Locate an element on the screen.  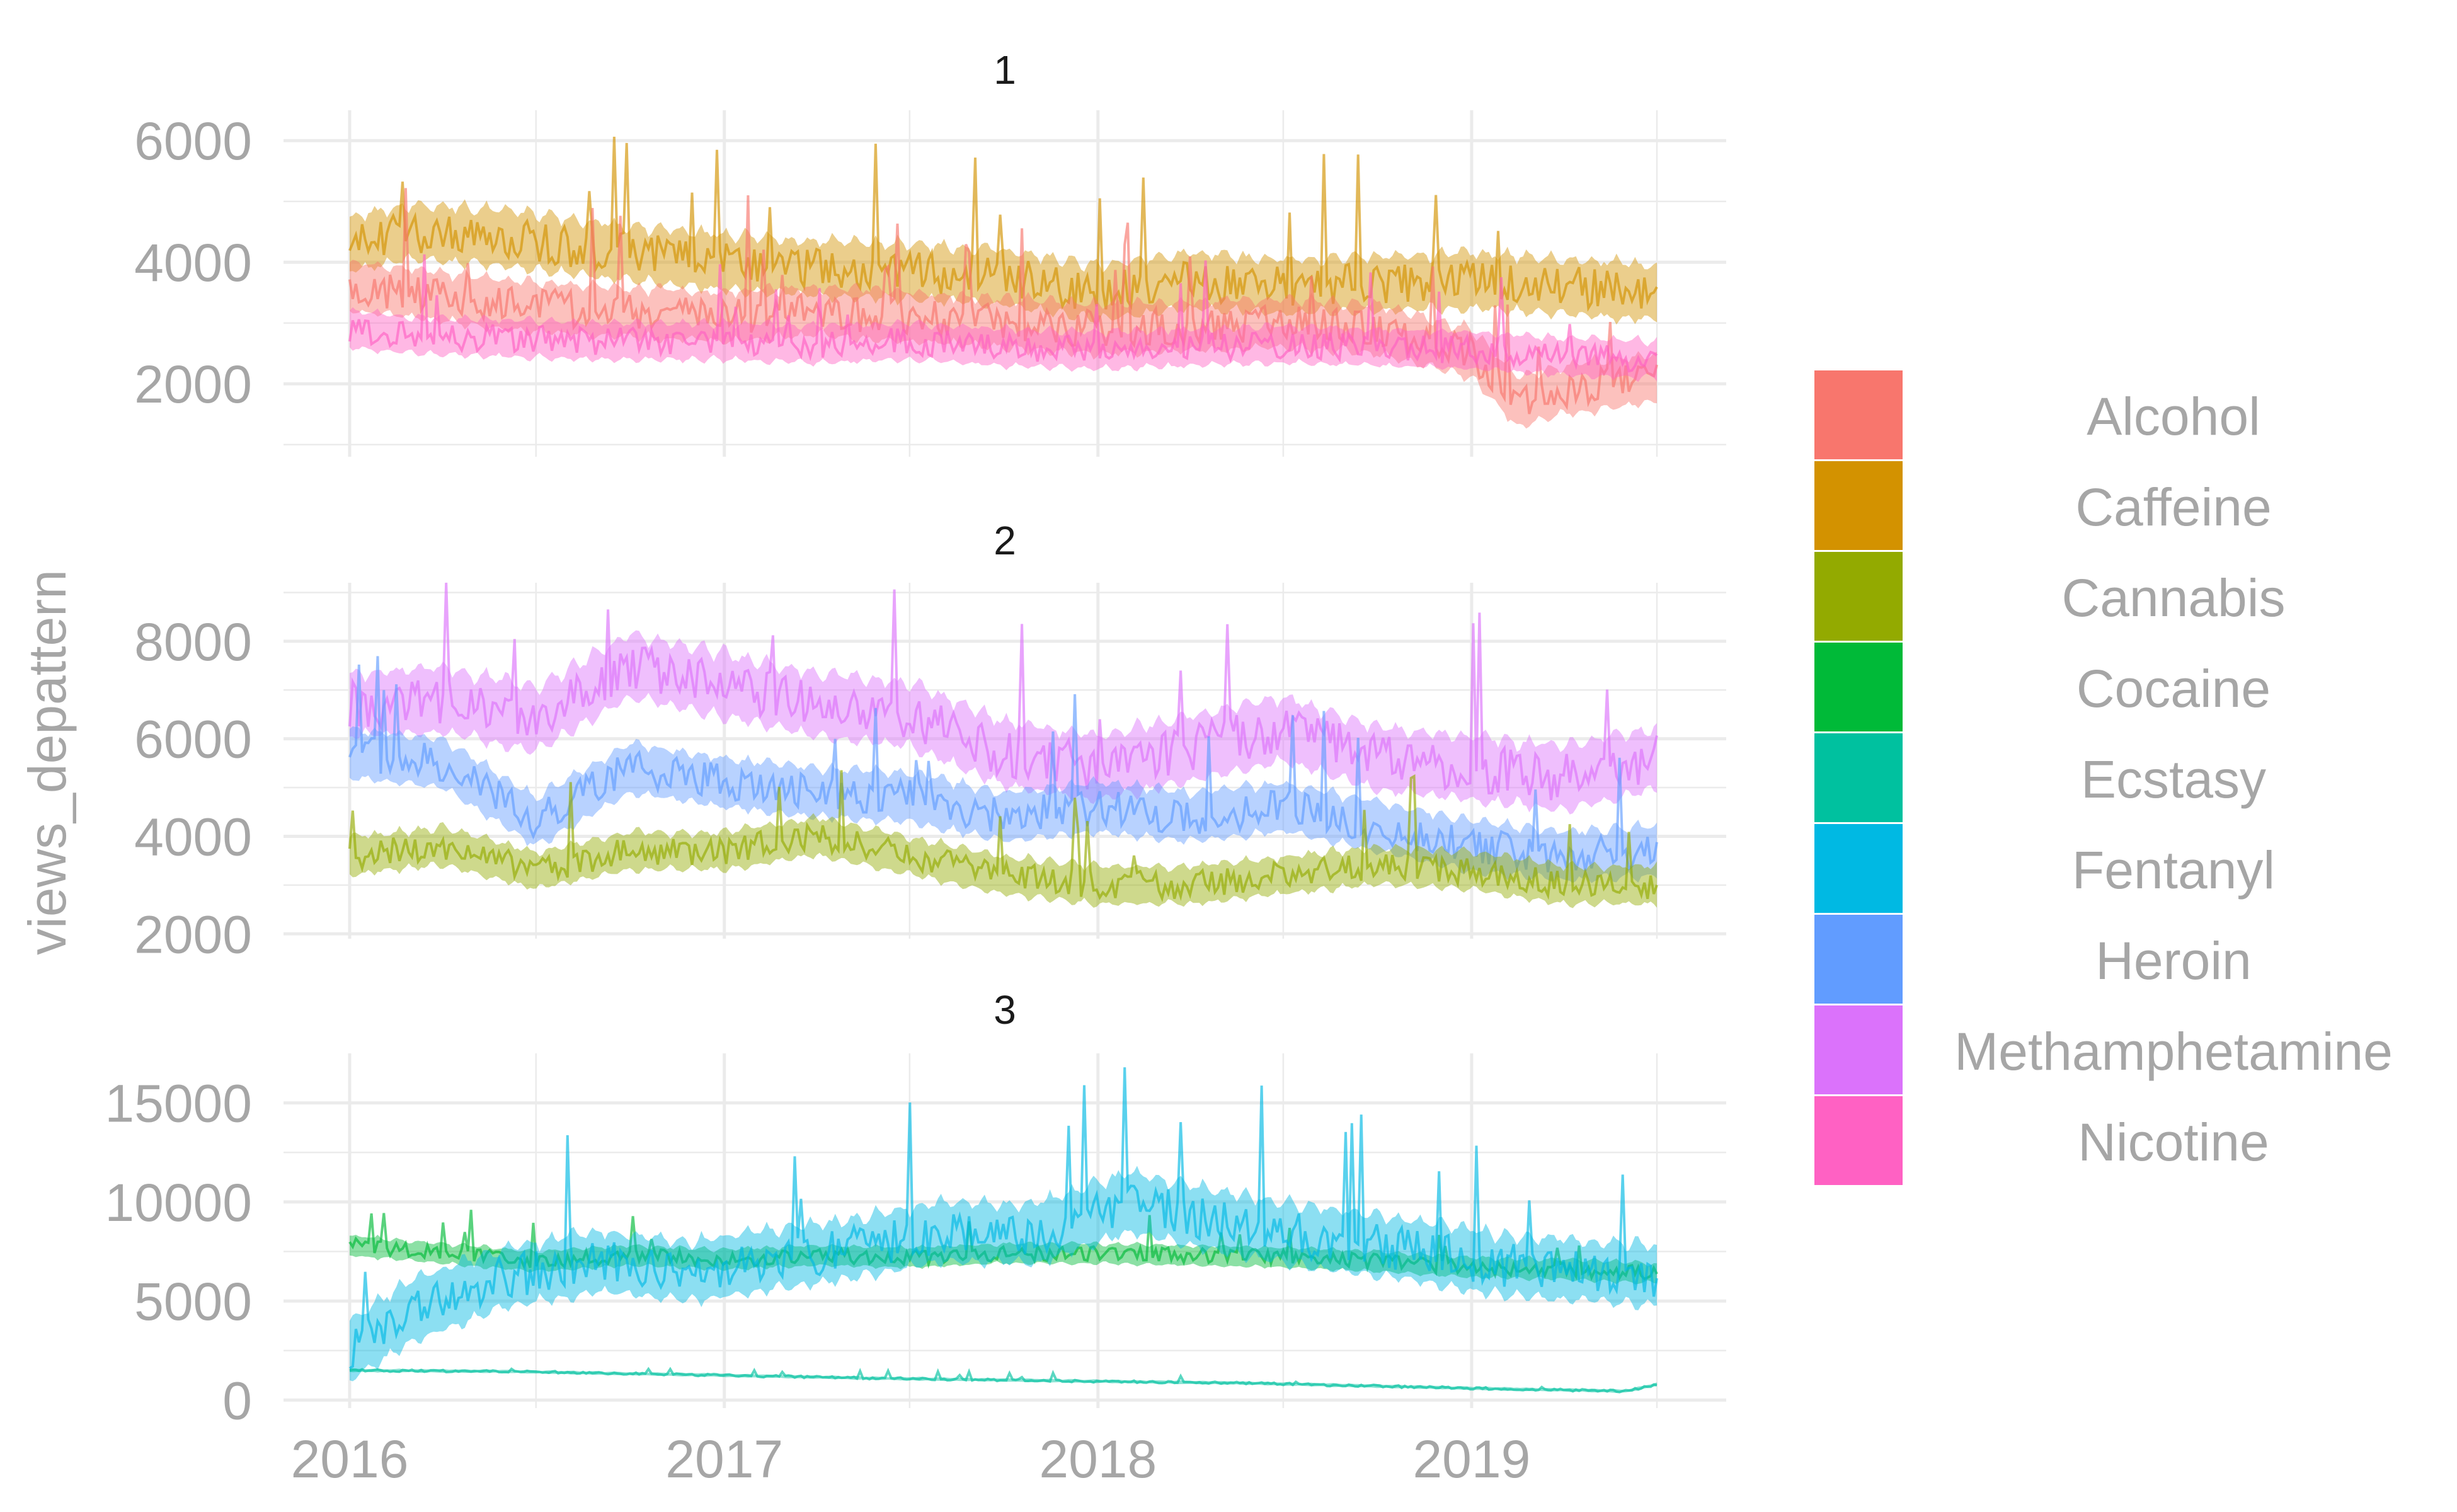
facet-strip-label: 1 is located at coordinates (1005, 70).